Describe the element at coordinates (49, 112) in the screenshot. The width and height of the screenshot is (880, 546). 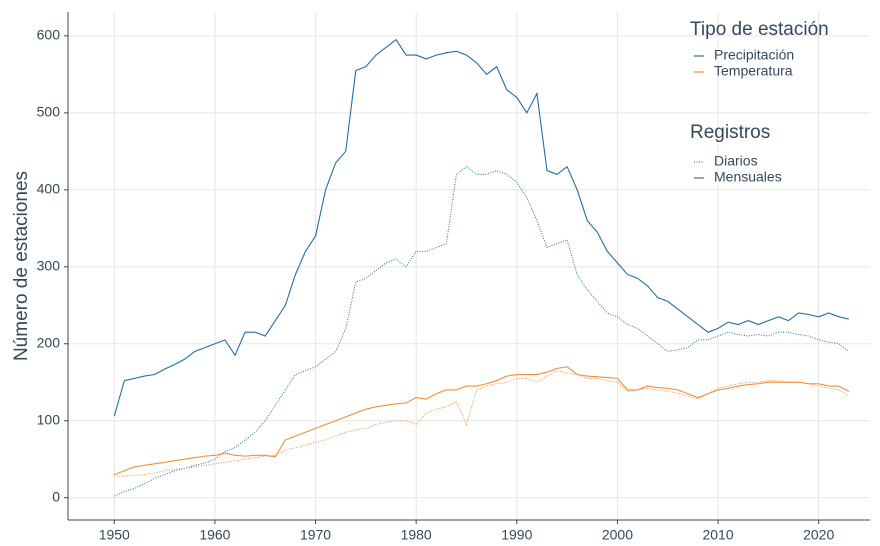
I see `y-tick-label: 500` at that location.